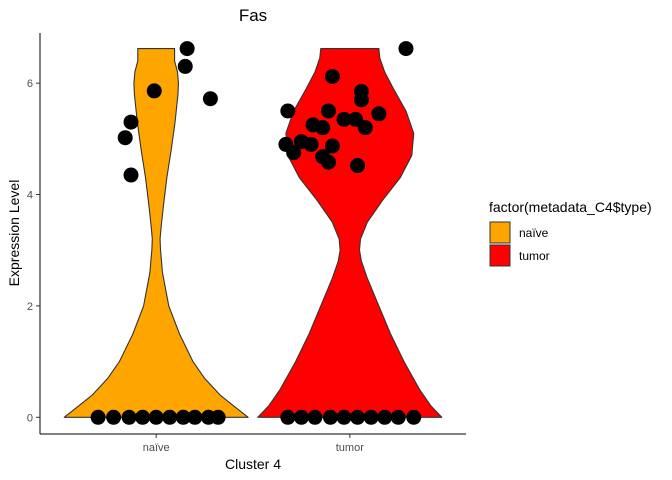  I want to click on y-tick-label: 0, so click(30, 418).